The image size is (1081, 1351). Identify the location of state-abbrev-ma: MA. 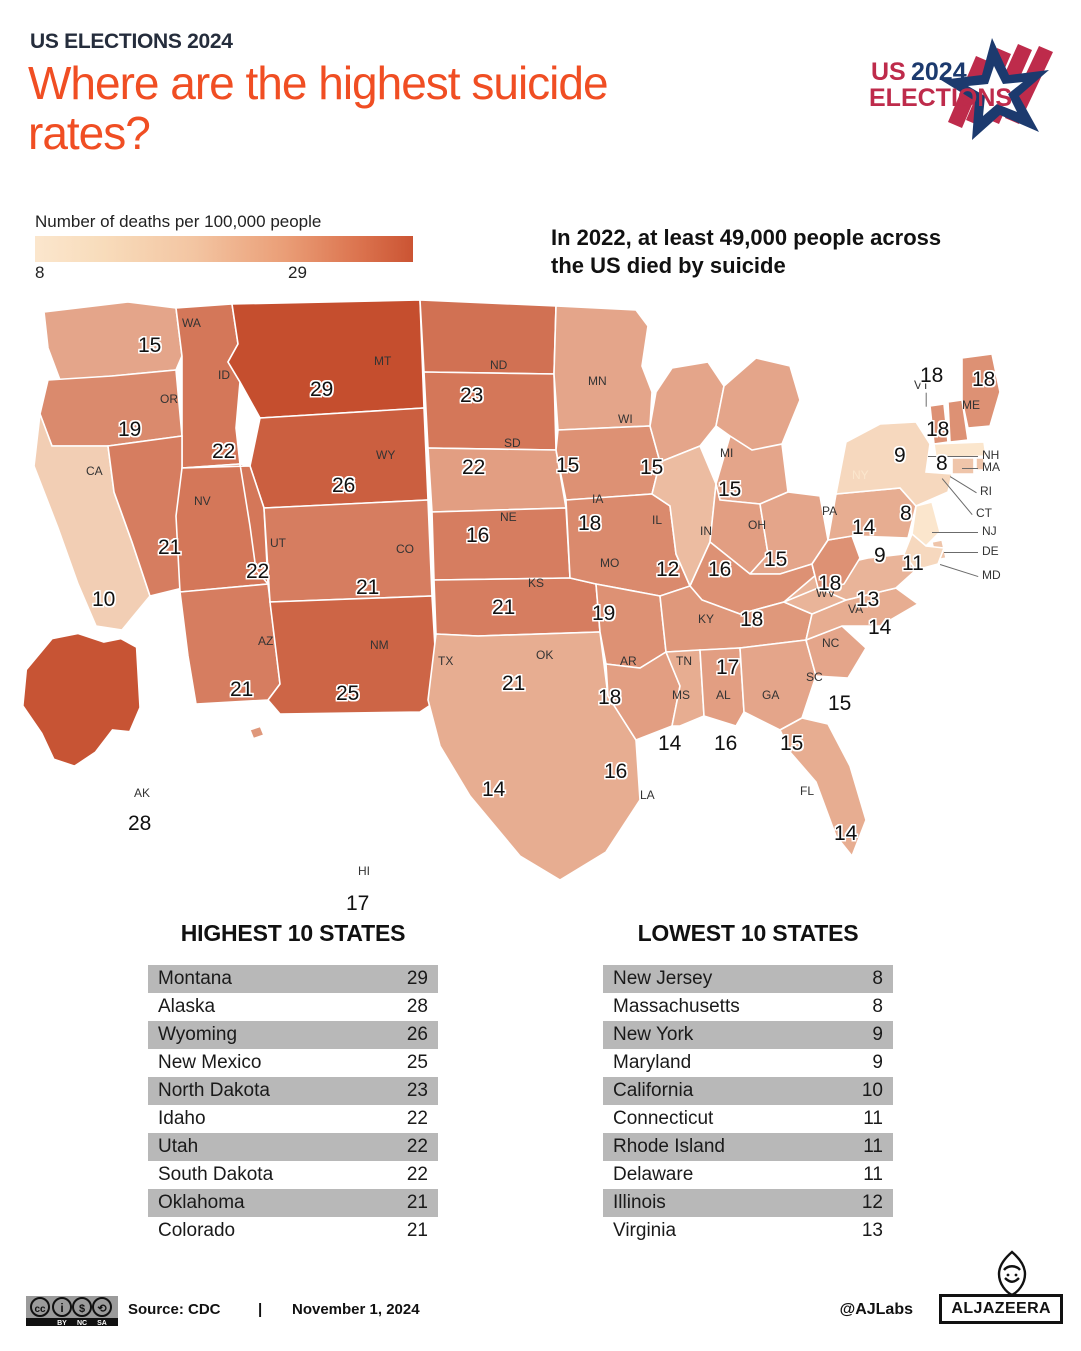
(991, 467).